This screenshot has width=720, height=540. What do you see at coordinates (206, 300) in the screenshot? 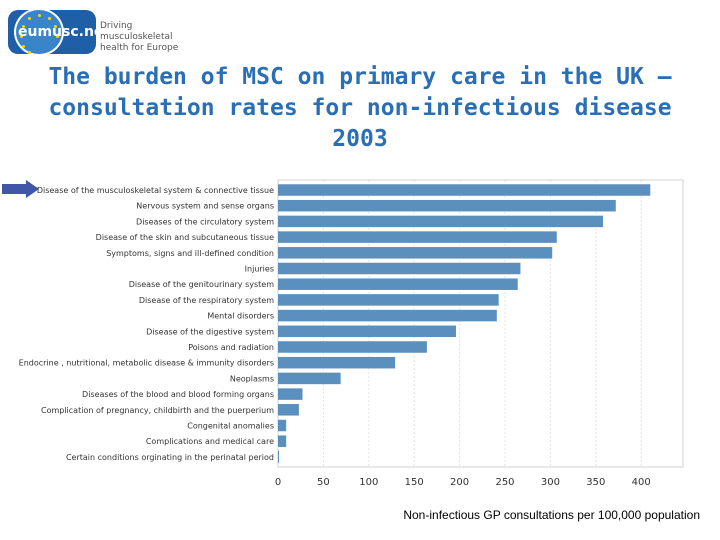
I see `category-label: Disease of the respiratory system` at bounding box center [206, 300].